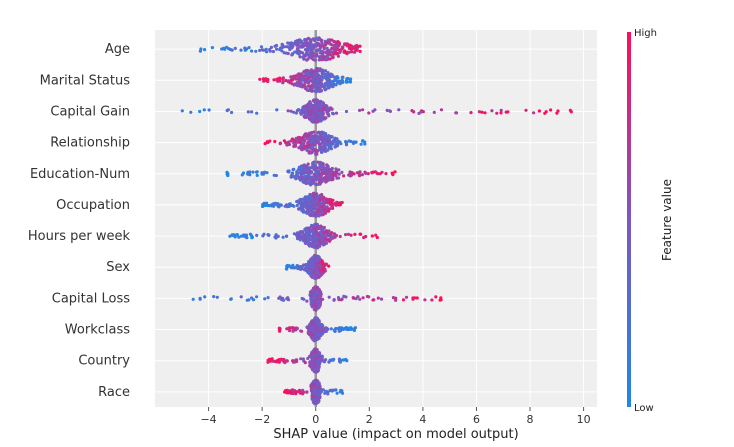 The height and width of the screenshot is (447, 734). I want to click on feature-label: Race, so click(114, 392).